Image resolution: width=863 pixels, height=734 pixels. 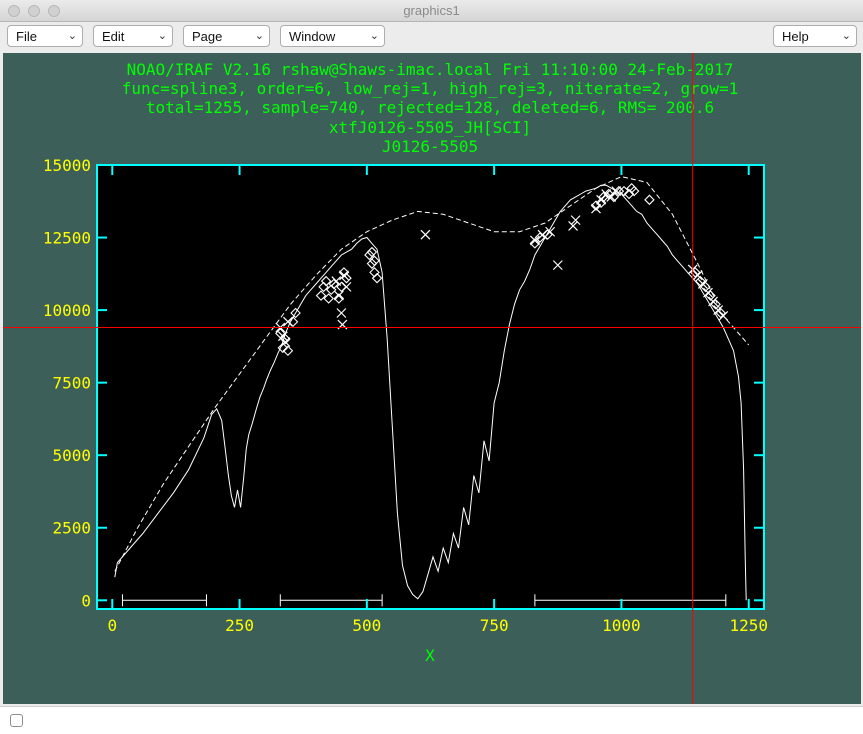 I want to click on x-tick-label: 750, so click(x=494, y=625).